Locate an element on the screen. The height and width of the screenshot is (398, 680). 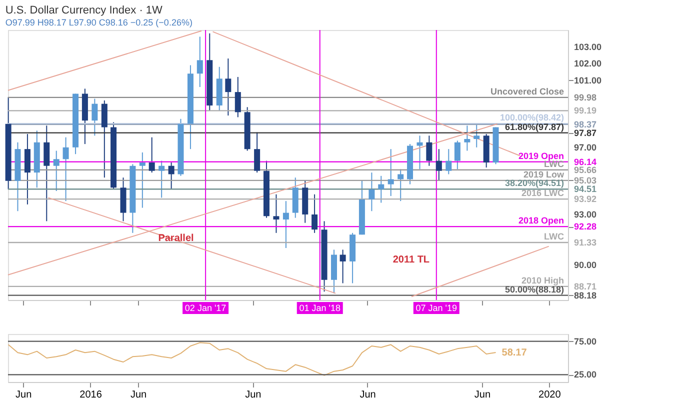
ref-line-label: 61.80%(97.87) is located at coordinates (534, 127).